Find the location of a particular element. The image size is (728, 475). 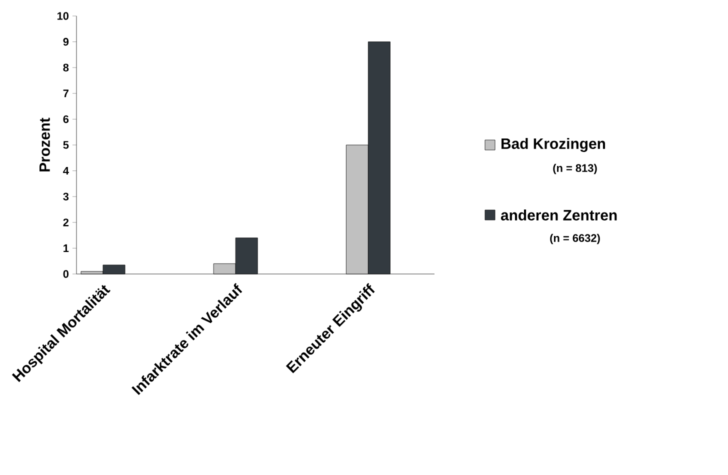

text: (n = 813) is located at coordinates (575, 169).